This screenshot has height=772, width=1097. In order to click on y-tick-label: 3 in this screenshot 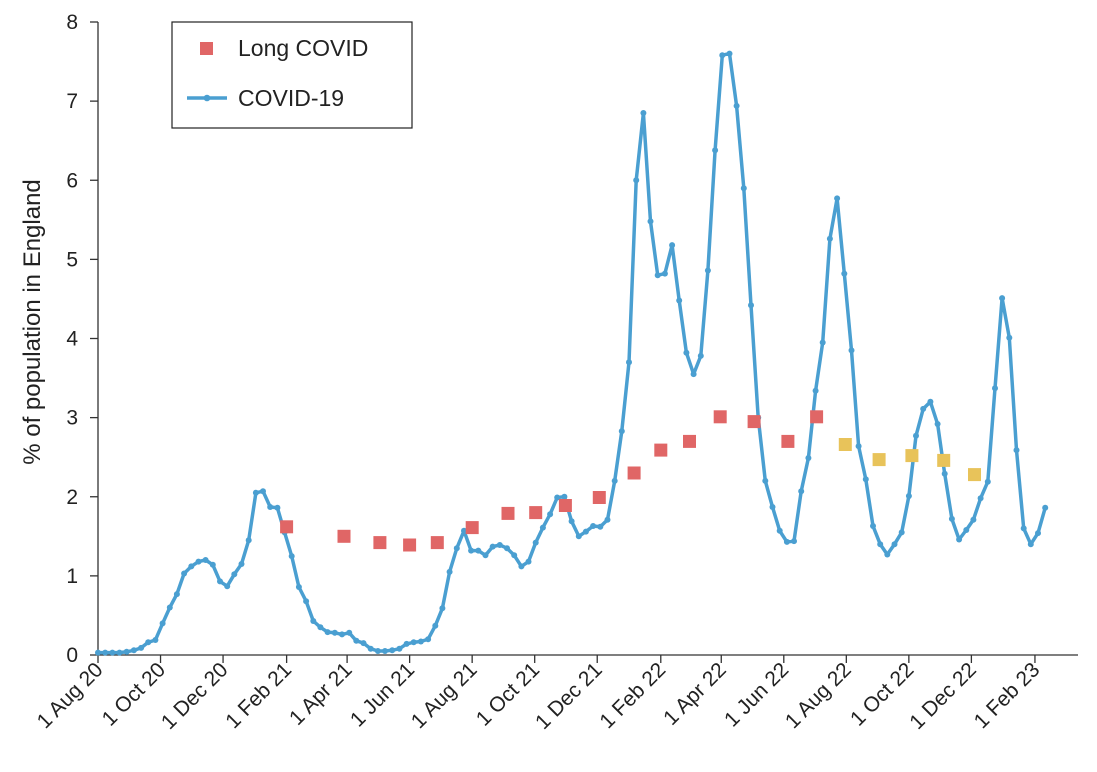, I will do `click(72, 418)`.